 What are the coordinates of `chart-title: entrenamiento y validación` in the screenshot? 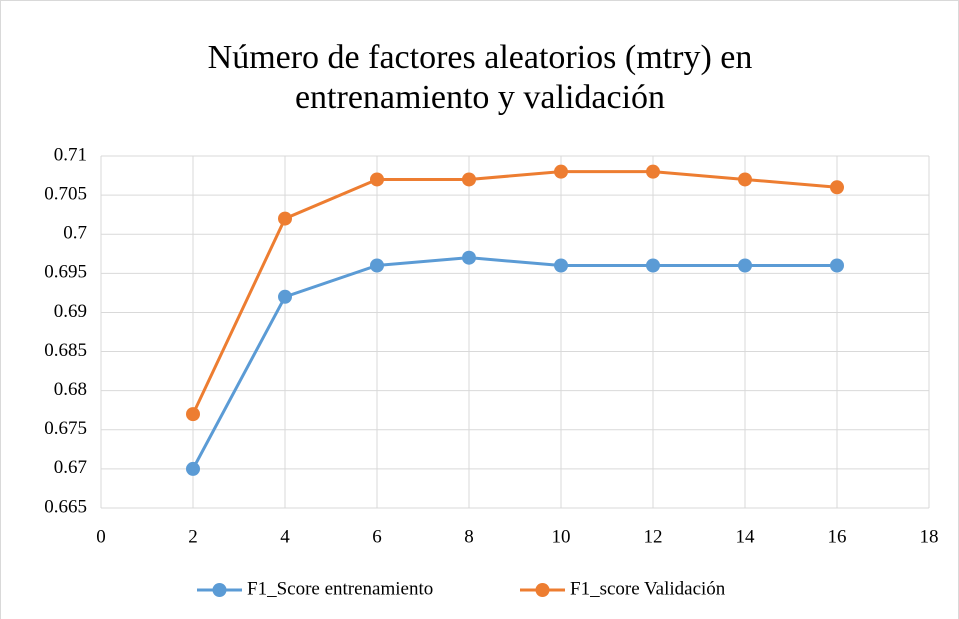 It's located at (480, 97).